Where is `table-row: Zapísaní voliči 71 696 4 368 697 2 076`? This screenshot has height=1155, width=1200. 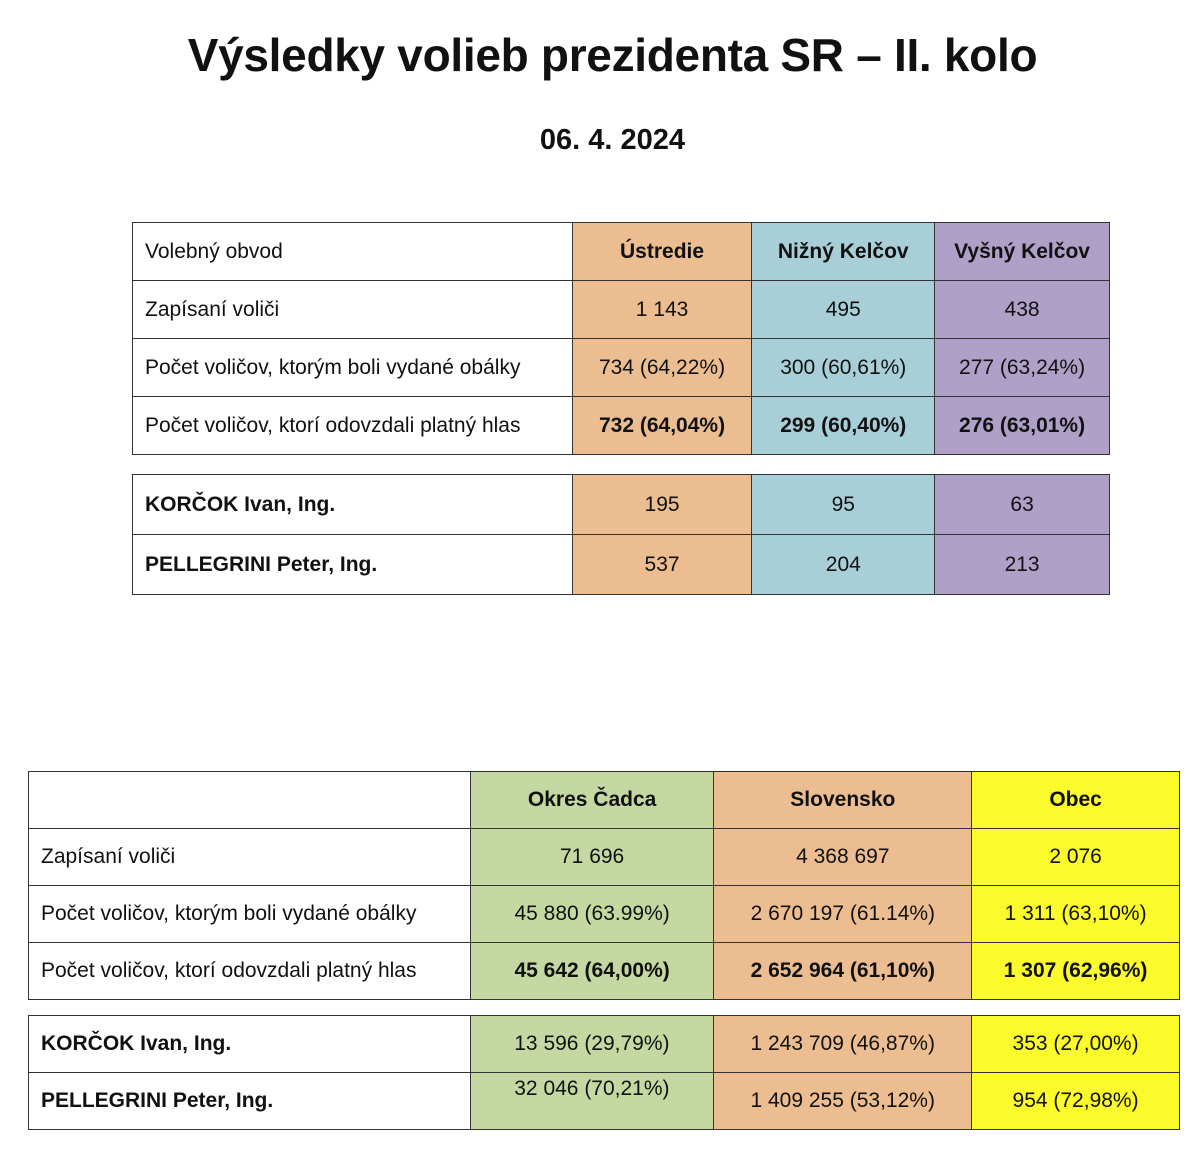
table-row: Zapísaní voliči 71 696 4 368 697 2 076 is located at coordinates (604, 857).